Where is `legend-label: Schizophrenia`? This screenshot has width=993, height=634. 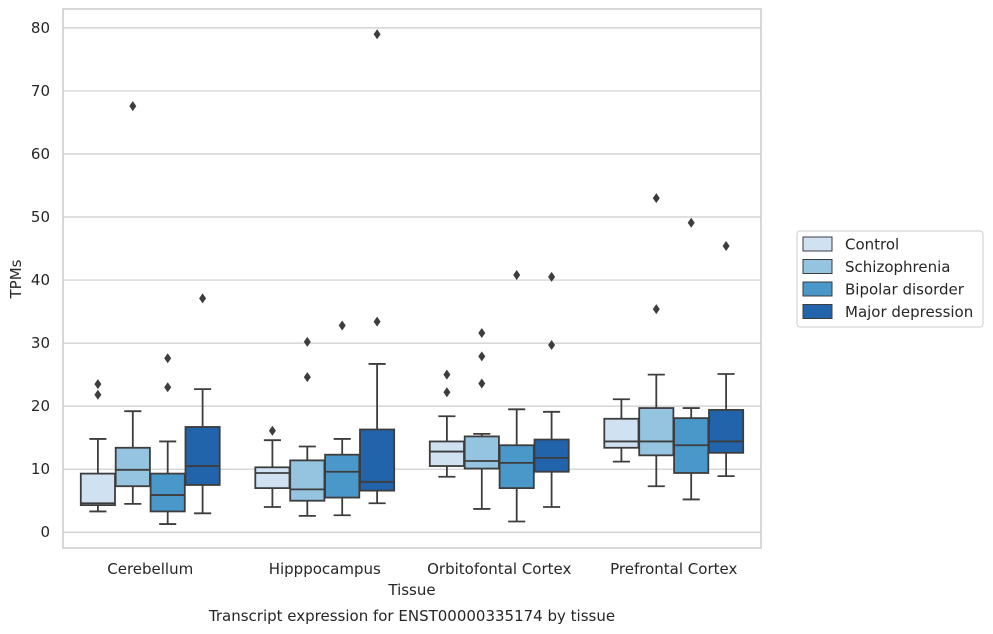
legend-label: Schizophrenia is located at coordinates (897, 267).